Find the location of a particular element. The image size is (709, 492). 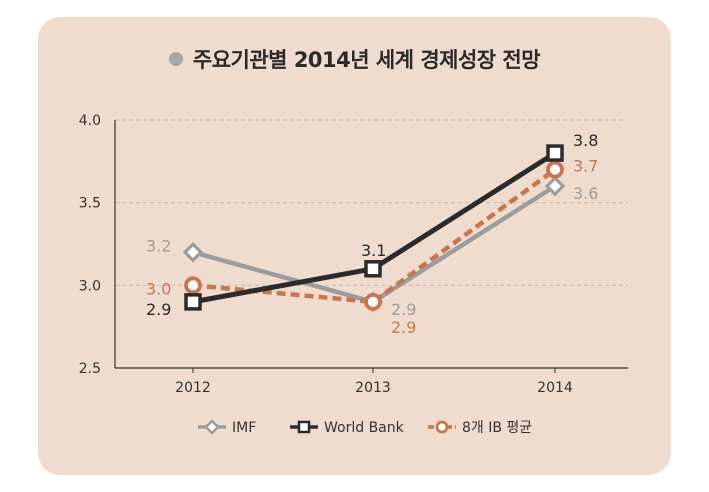

bullet-dot-icon is located at coordinates (175, 59).